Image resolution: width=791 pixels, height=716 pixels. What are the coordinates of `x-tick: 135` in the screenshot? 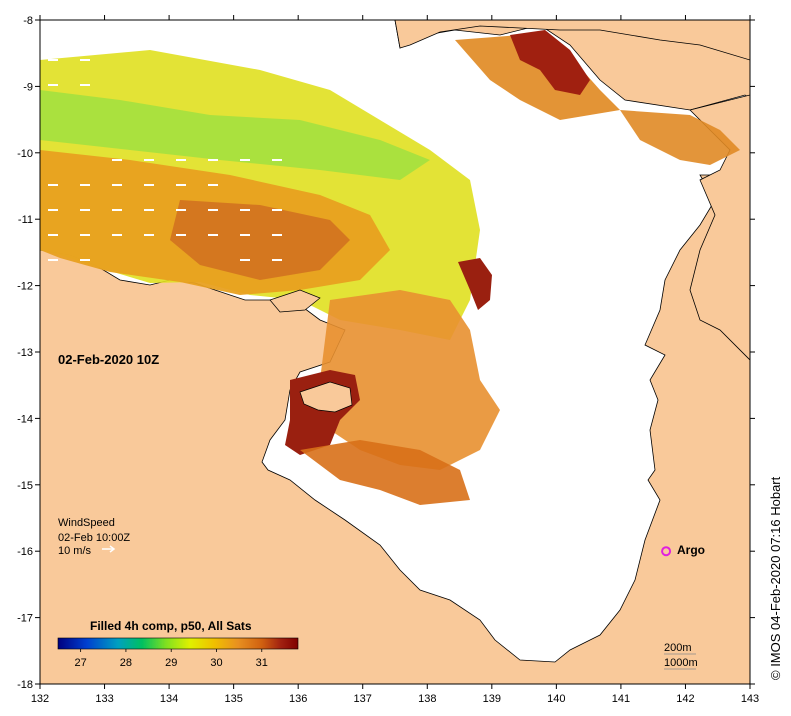 It's located at (233, 360).